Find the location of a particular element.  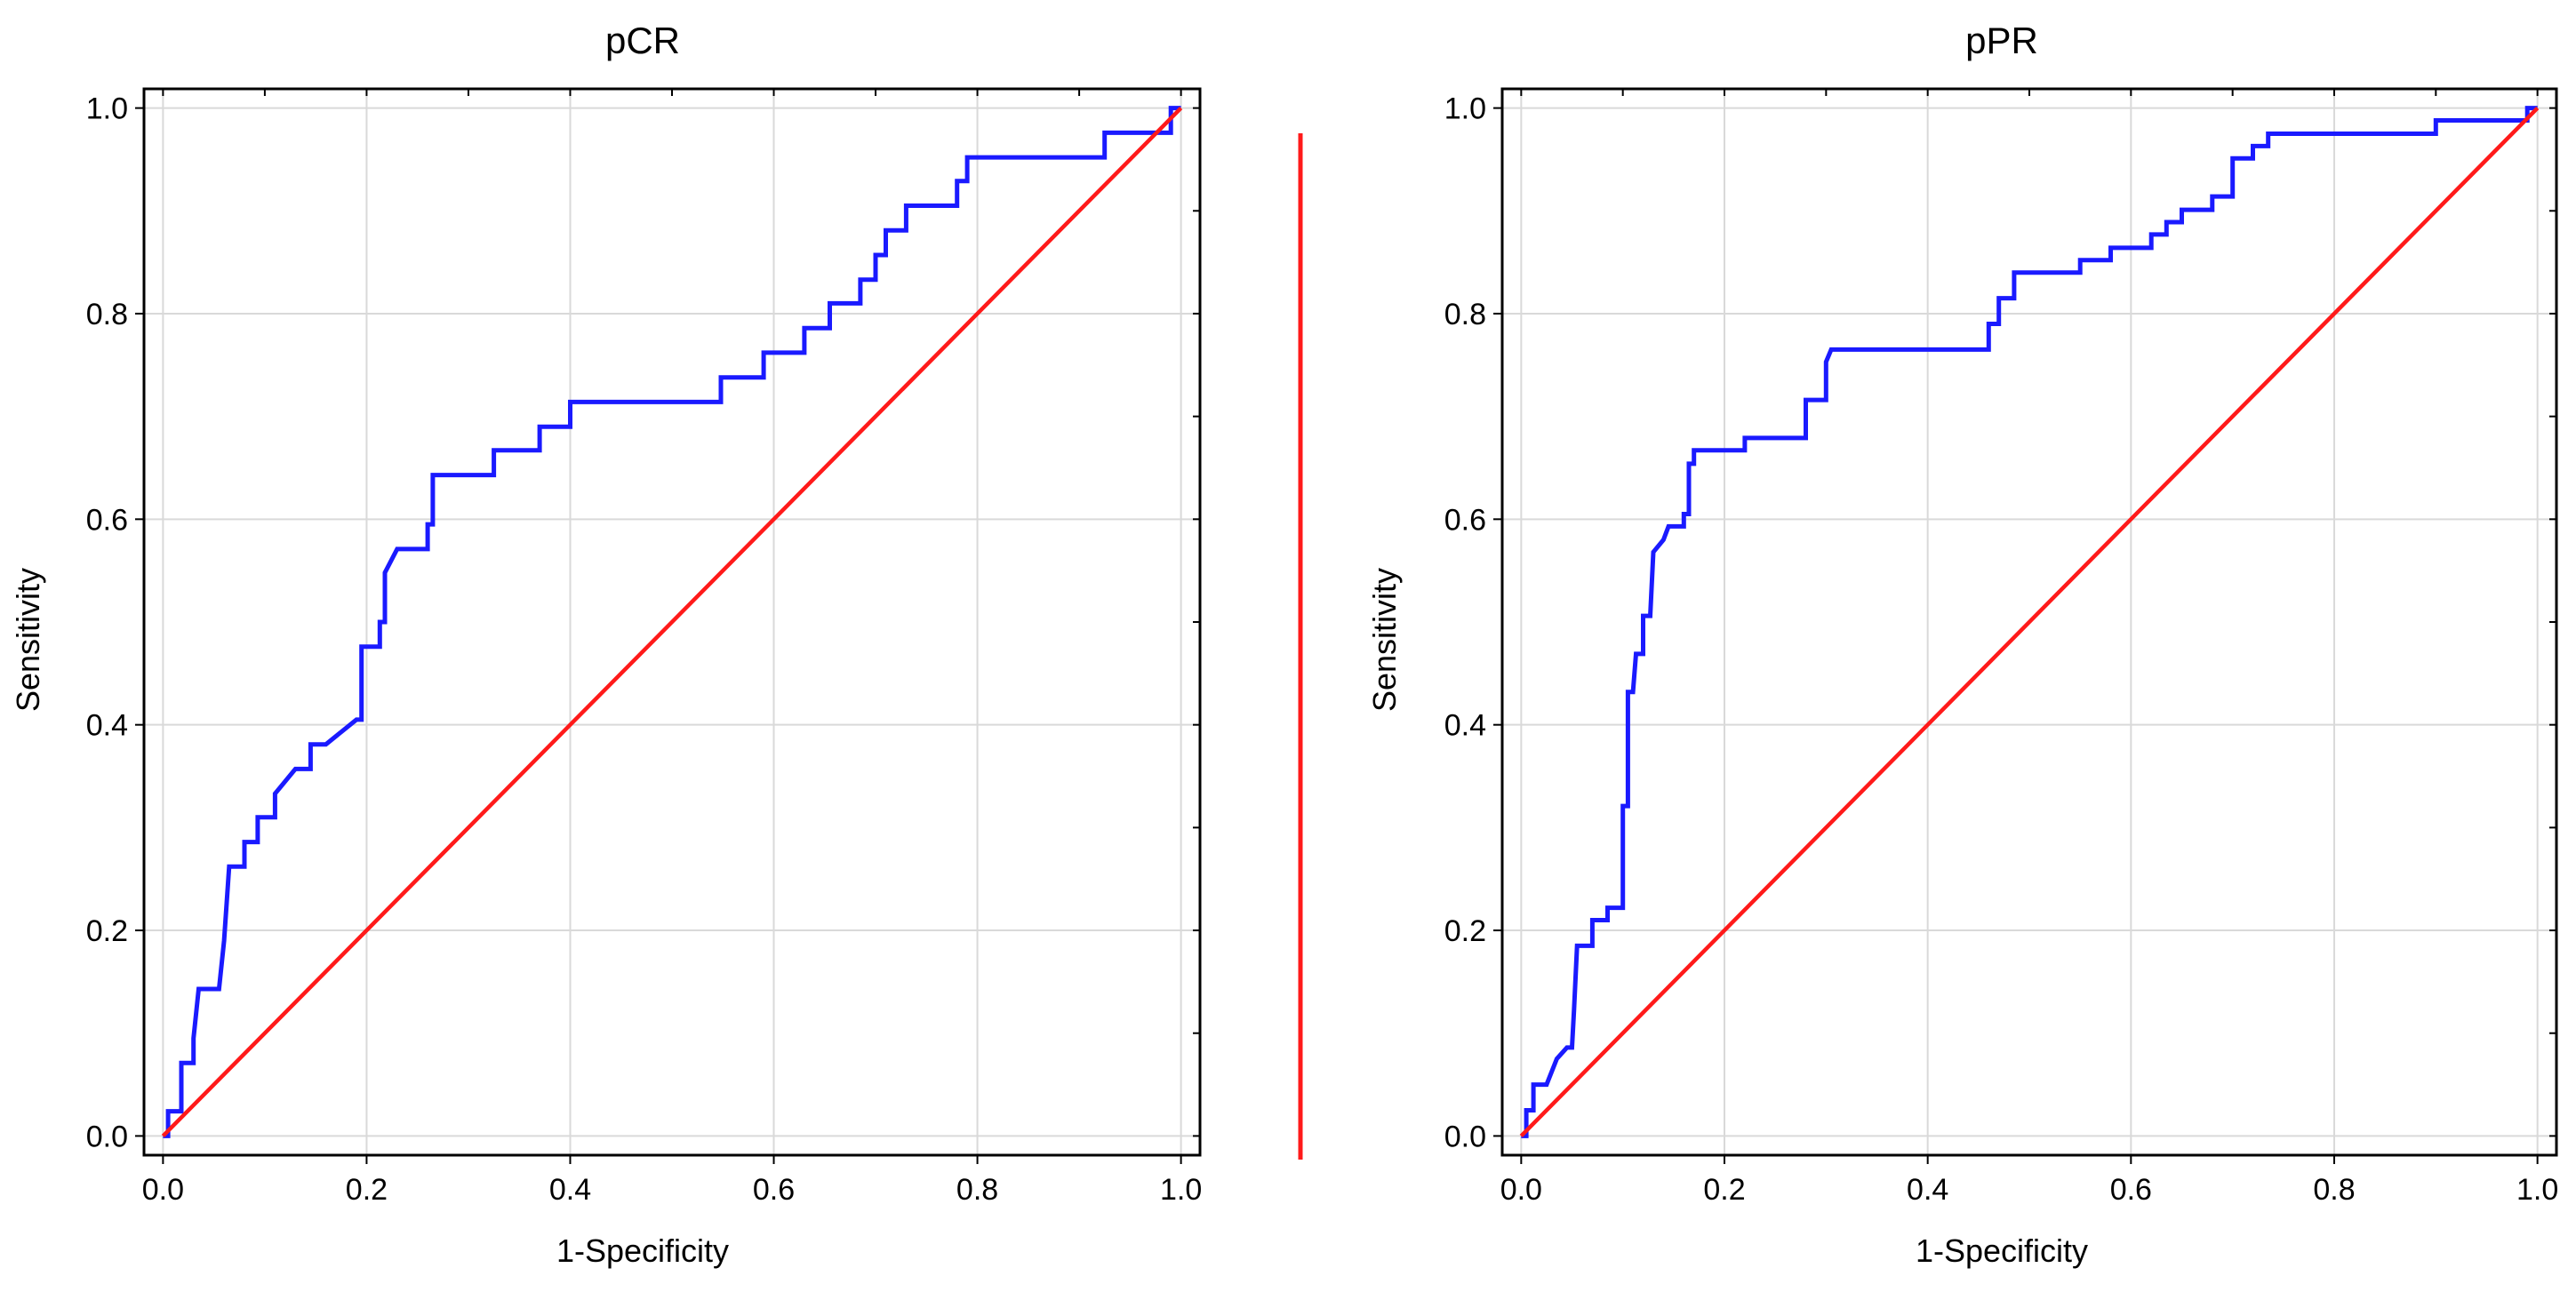

x-tick-label-ppr: 0.8 is located at coordinates (2334, 1190).